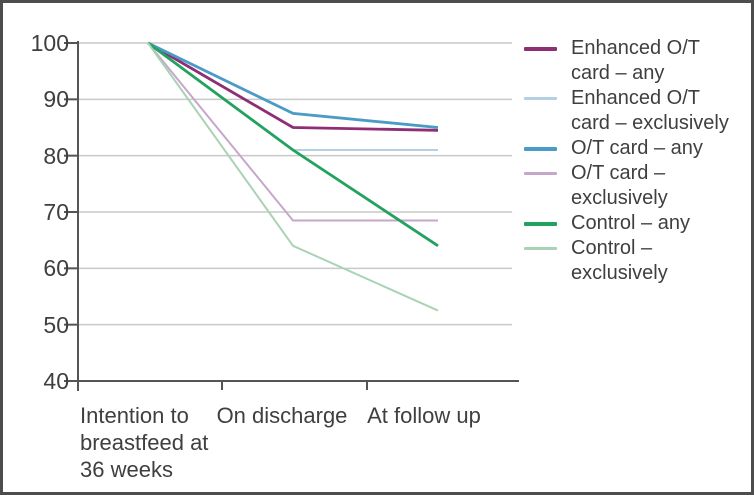 Image resolution: width=754 pixels, height=495 pixels. I want to click on legend-item-1: Enhanced O/T card – exclusively, so click(636, 111).